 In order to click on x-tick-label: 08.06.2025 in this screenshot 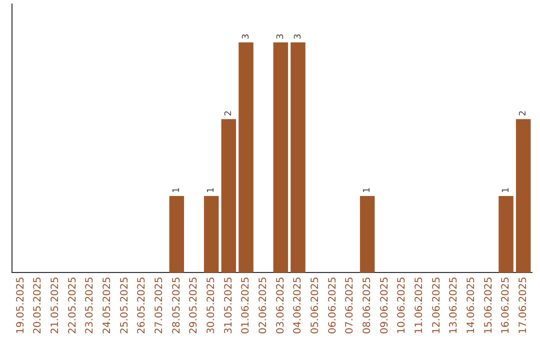, I will do `click(367, 305)`.